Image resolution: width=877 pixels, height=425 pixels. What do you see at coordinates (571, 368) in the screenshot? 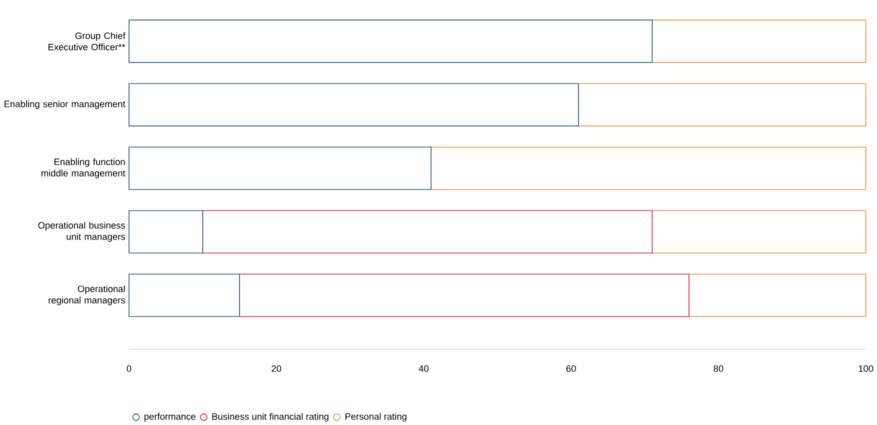
I see `x-tick-label: 60` at bounding box center [571, 368].